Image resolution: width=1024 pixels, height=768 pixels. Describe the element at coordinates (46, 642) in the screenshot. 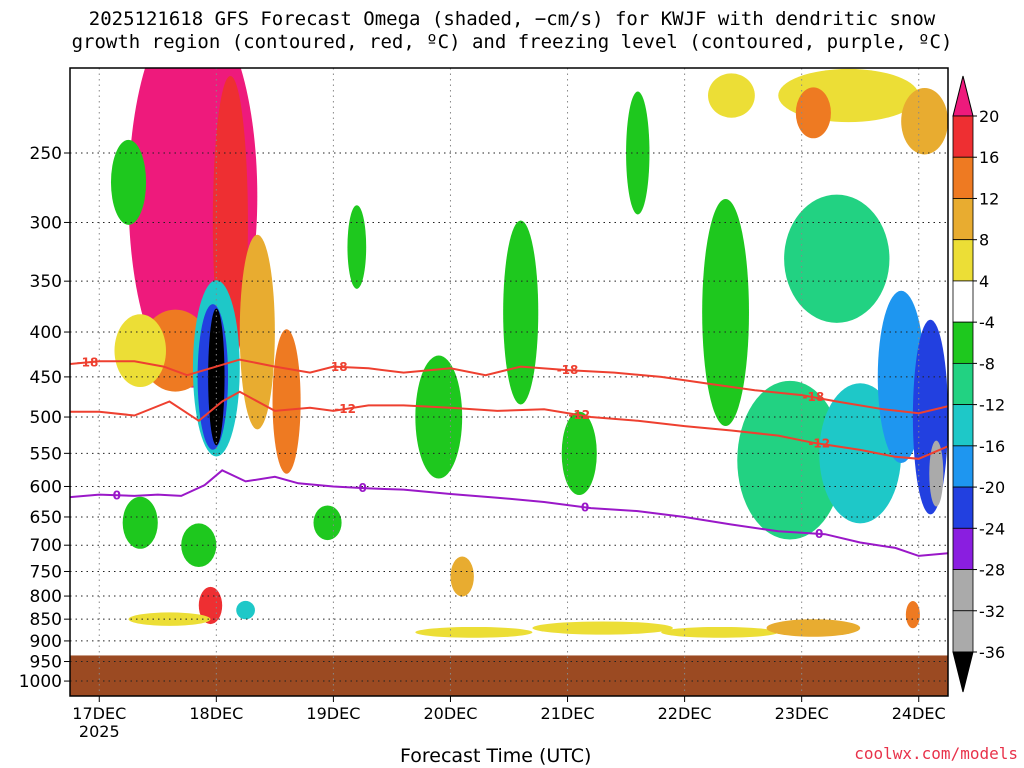

I see `y-tick-label-900: 900` at that location.